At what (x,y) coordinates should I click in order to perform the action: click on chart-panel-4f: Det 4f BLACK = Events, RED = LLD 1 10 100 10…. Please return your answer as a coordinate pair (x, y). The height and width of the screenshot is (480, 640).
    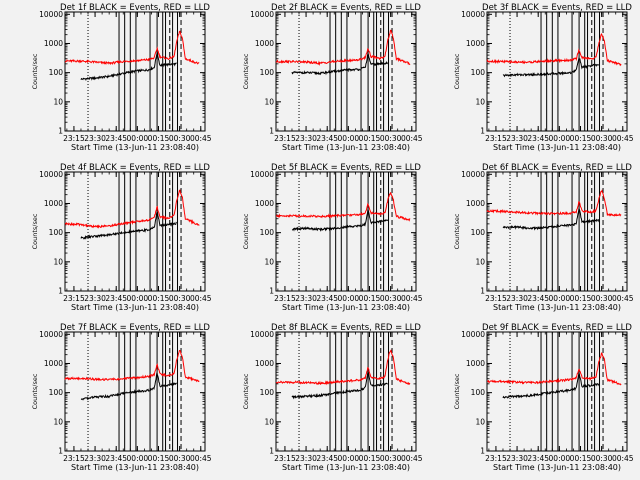
    Looking at the image, I should click on (121, 237).